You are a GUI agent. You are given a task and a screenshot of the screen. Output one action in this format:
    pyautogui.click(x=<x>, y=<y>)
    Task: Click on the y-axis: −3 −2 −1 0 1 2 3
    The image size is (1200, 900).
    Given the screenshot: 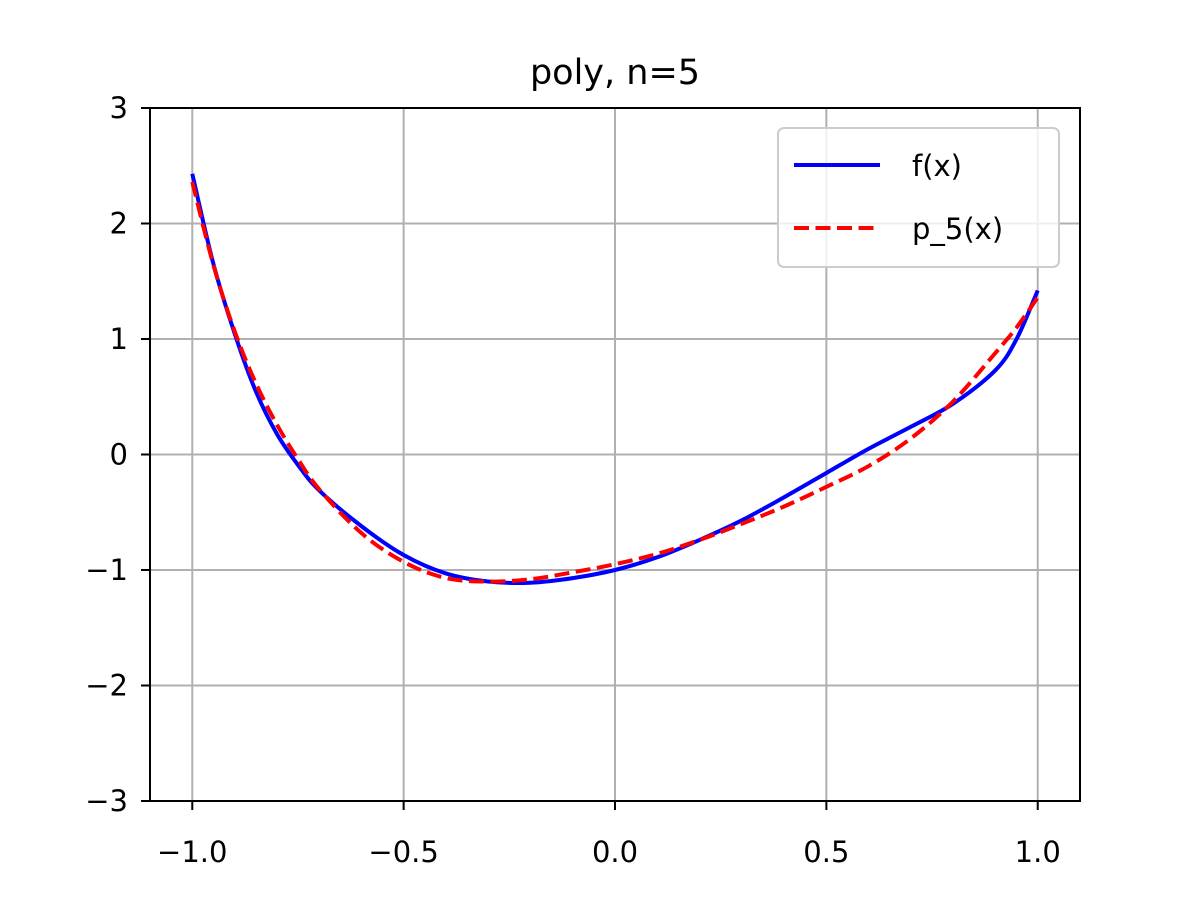 What is the action you would take?
    pyautogui.click(x=117, y=454)
    